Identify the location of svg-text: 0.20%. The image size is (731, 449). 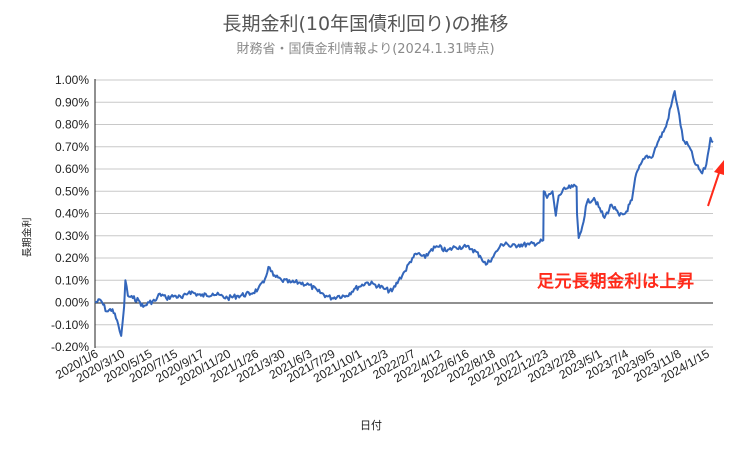
(72, 258).